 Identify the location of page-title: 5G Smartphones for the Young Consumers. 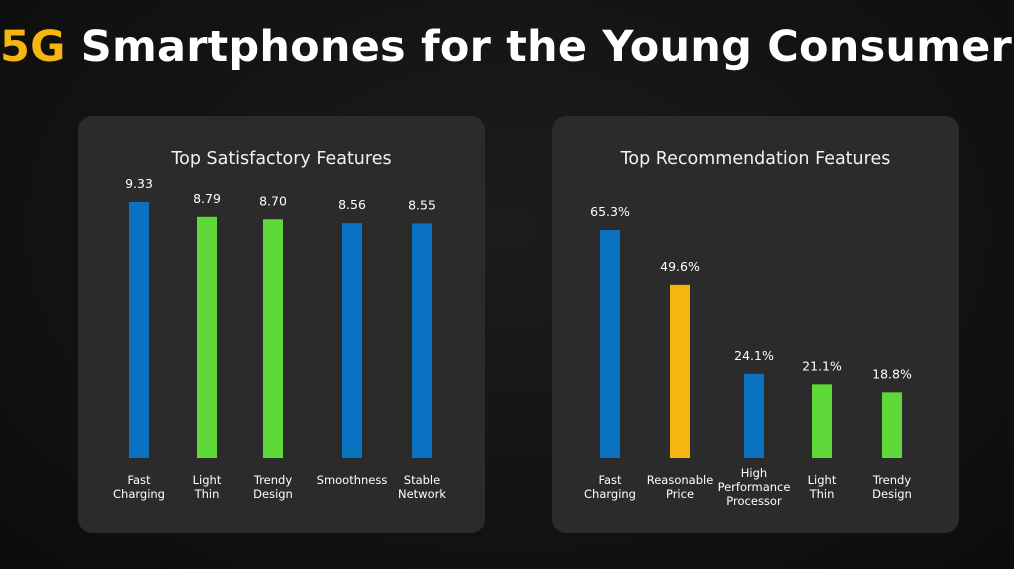
(507, 47).